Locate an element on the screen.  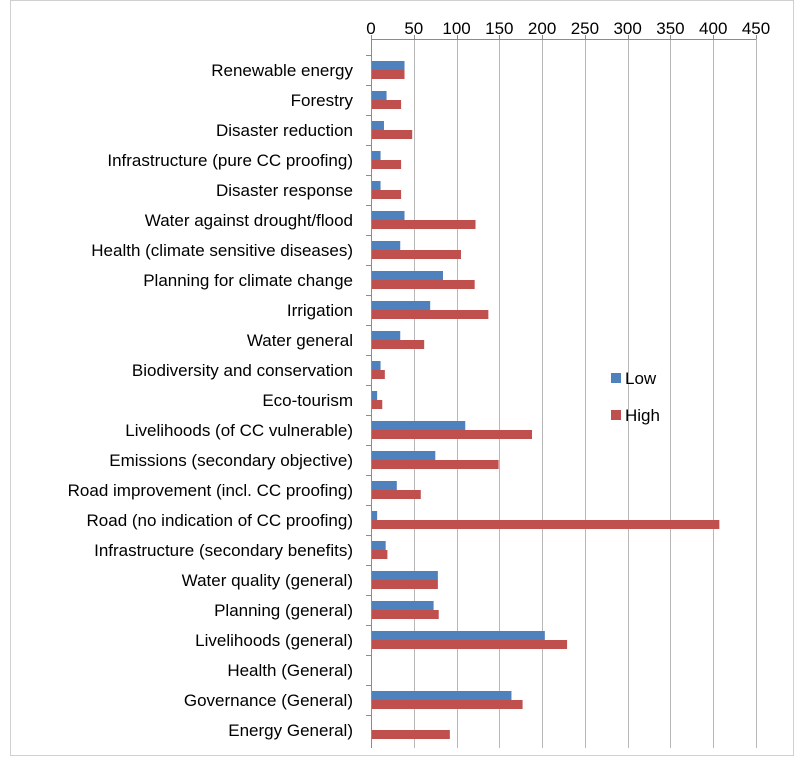
category-label: Livelihoods (general) is located at coordinates (274, 640).